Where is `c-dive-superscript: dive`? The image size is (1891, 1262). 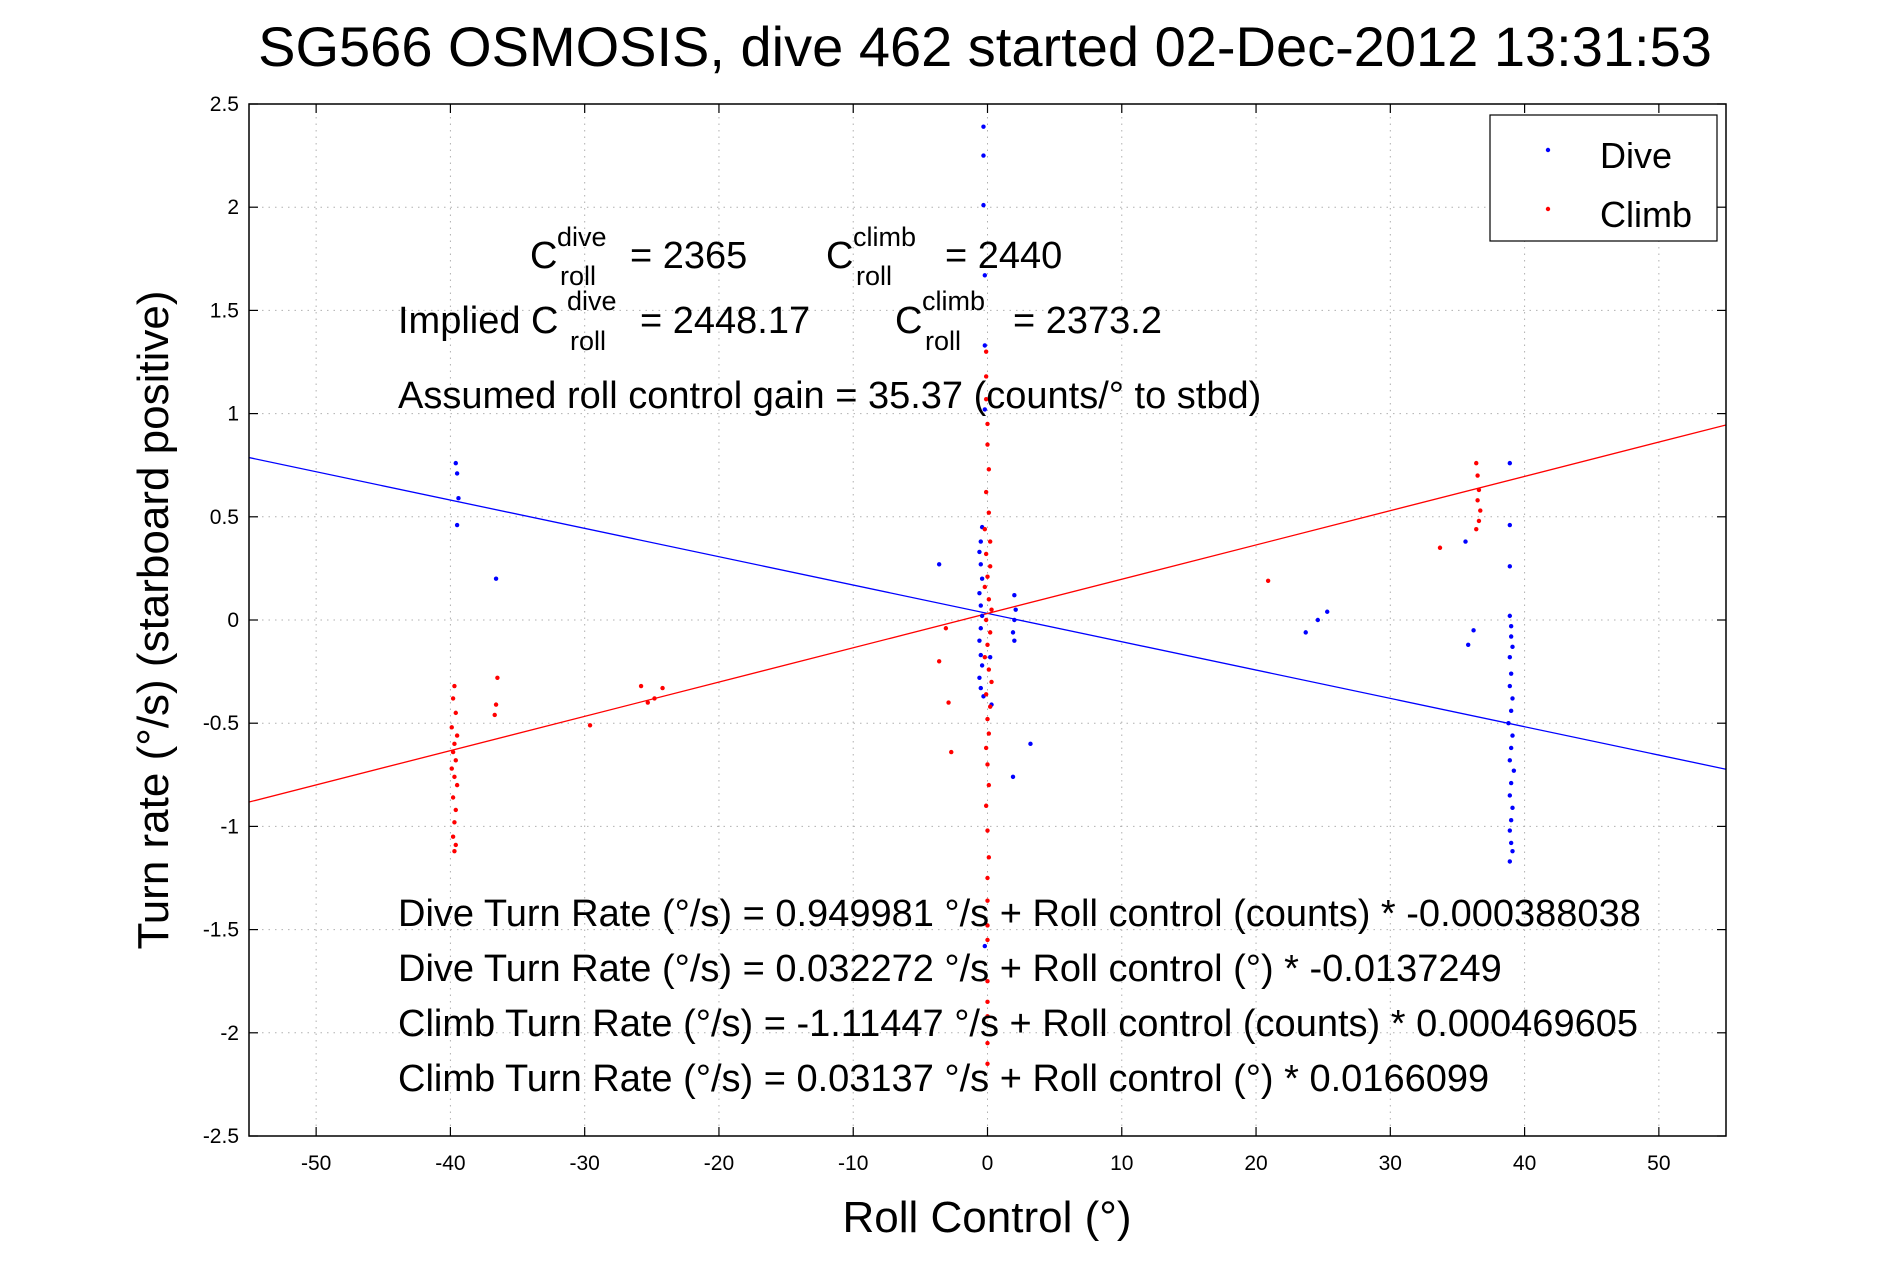
c-dive-superscript: dive is located at coordinates (582, 237).